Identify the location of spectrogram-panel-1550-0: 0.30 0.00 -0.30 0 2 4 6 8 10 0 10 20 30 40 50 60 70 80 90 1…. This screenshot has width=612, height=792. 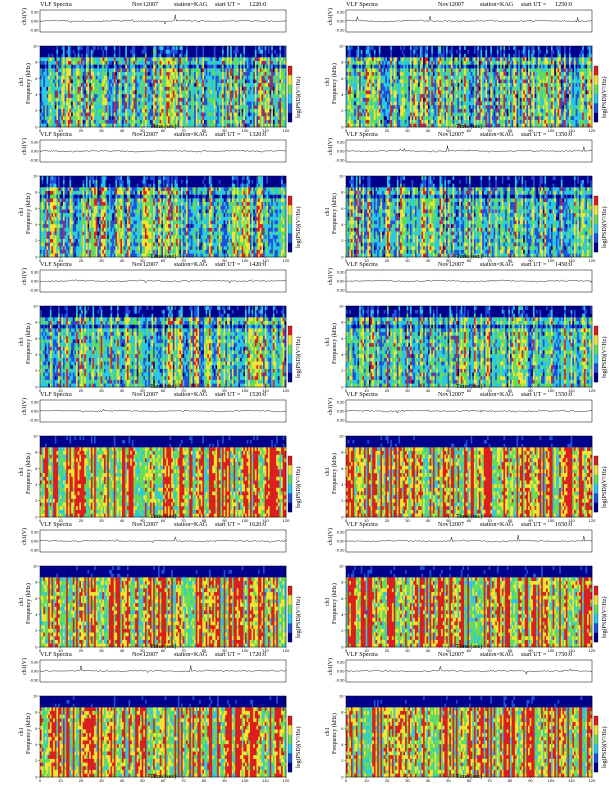
(459, 456).